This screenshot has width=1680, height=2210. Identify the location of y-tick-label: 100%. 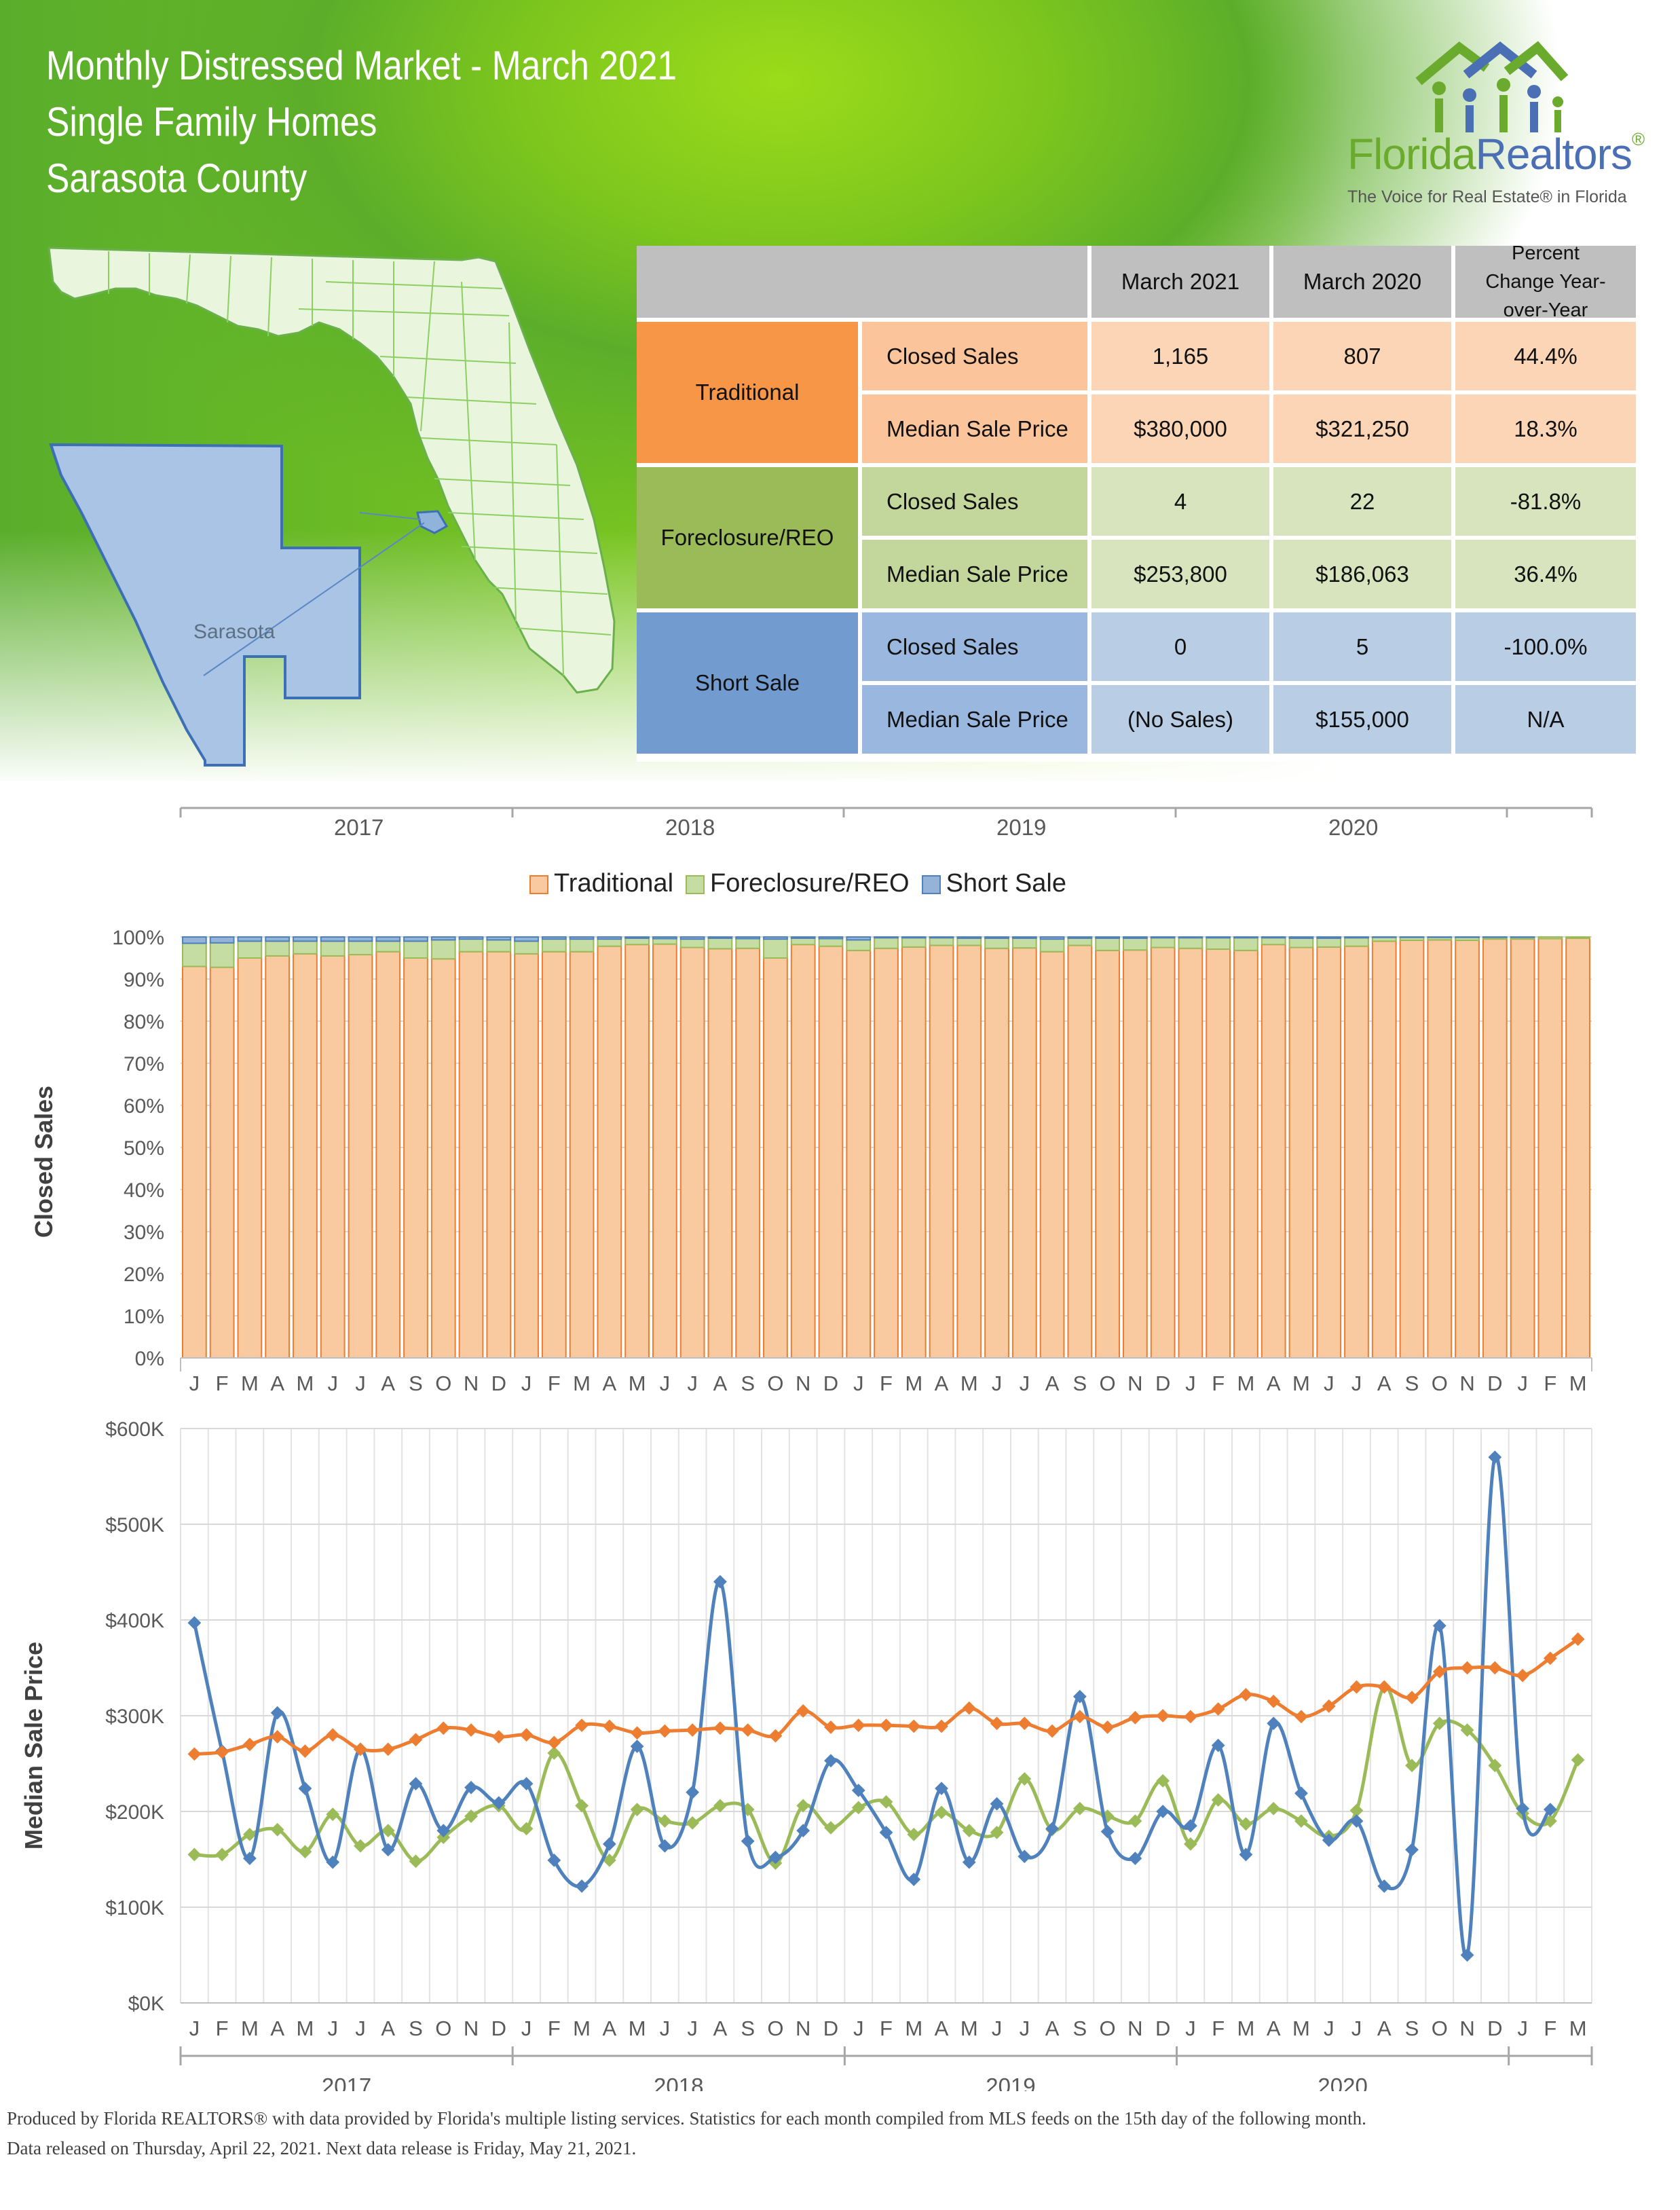
(138, 938).